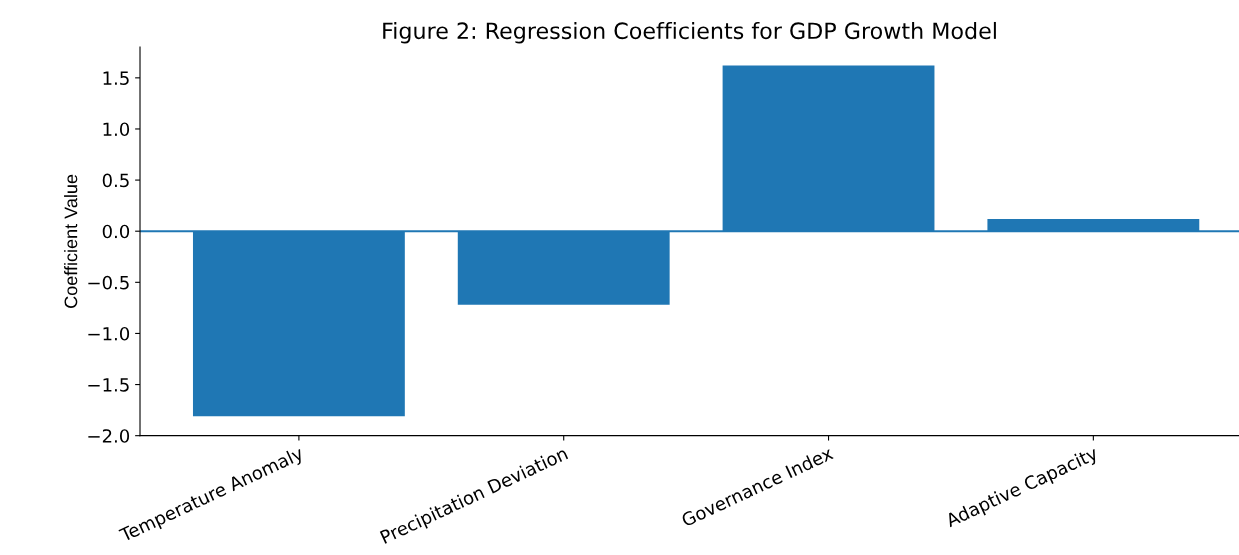 The image size is (1239, 555). I want to click on y-tick-label: −2.0, so click(109, 436).